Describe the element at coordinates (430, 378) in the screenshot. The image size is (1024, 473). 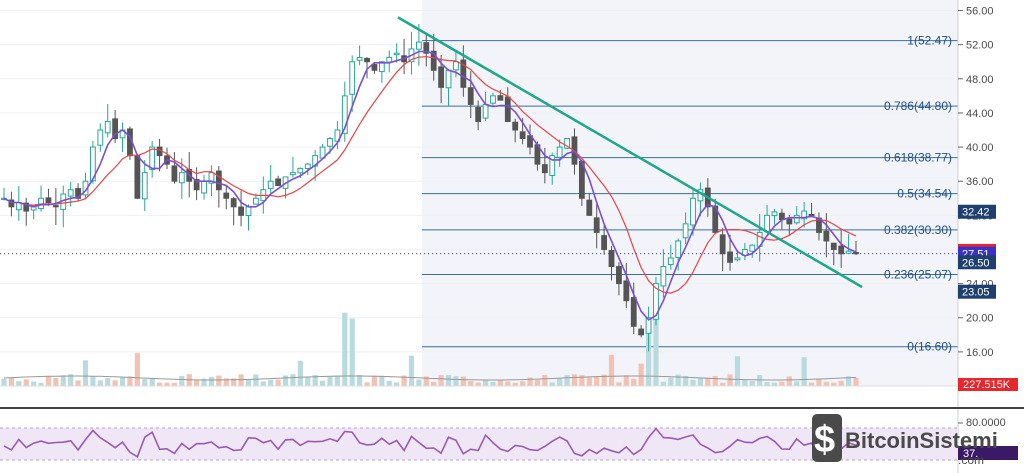
I see `volume-ma-line` at that location.